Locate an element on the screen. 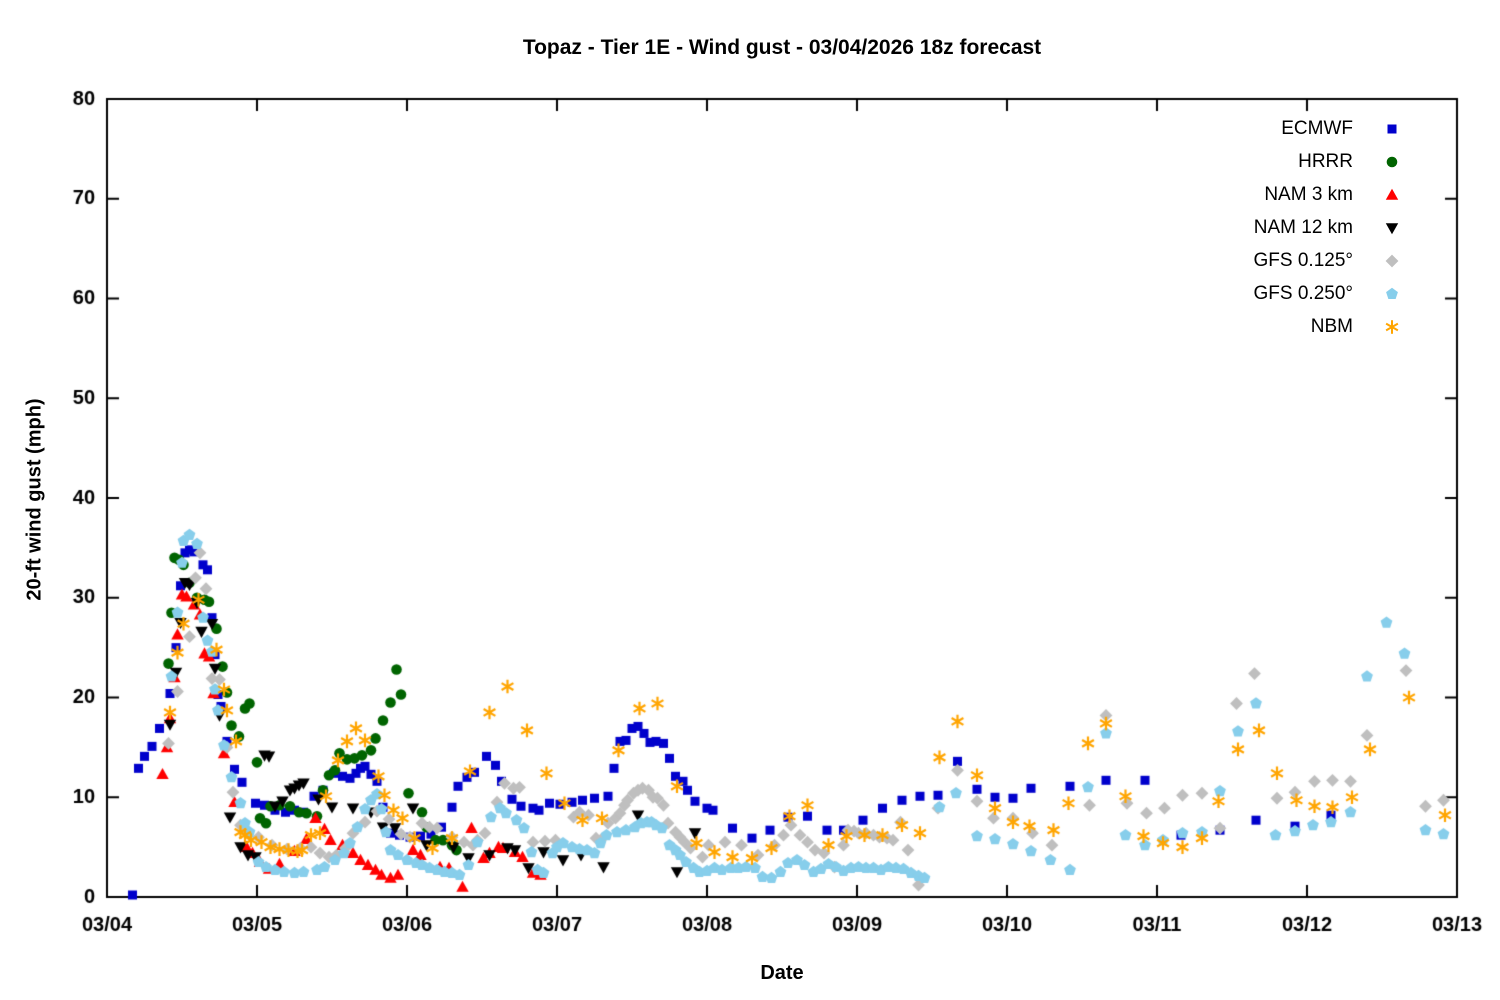 This screenshot has width=1500, height=1000. legend-item-nam-3km: NAM 3 km is located at coordinates (1327, 194).